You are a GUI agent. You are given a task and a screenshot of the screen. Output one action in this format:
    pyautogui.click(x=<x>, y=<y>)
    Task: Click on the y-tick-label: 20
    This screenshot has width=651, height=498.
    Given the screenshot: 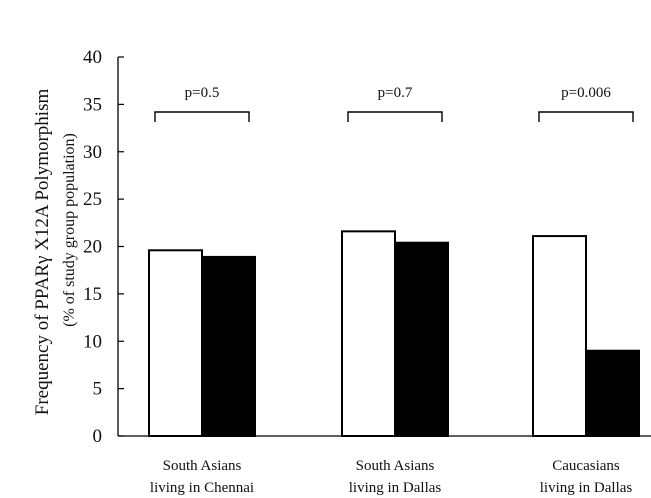 What is the action you would take?
    pyautogui.click(x=92, y=247)
    